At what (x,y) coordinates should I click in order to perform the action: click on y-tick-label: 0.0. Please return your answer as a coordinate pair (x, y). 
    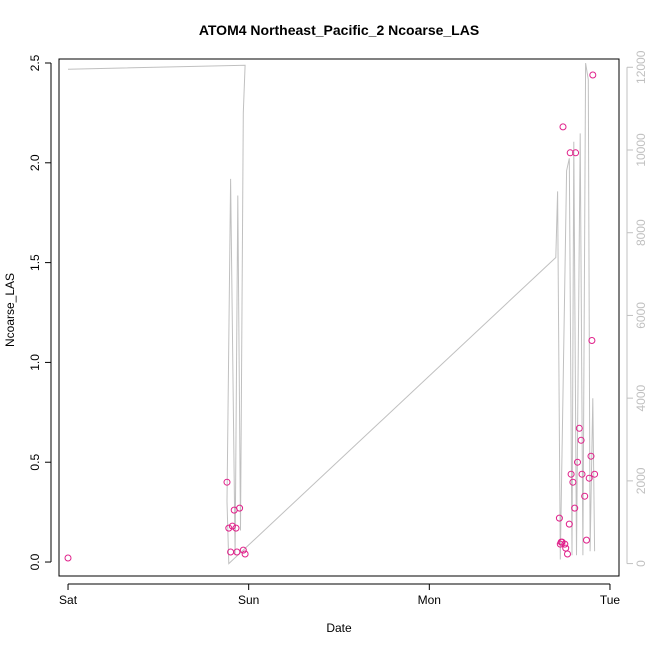
    Looking at the image, I should click on (35, 561).